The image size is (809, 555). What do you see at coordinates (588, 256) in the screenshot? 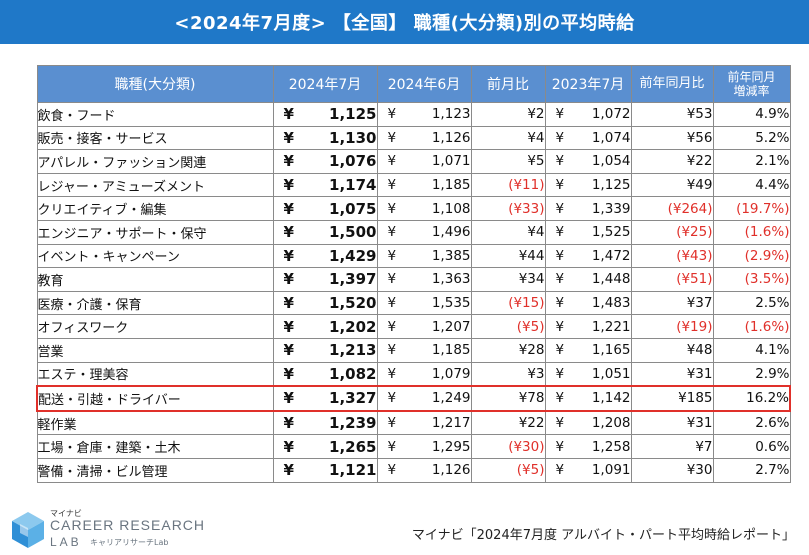
I see `cell-jul-2023: ¥1,472` at bounding box center [588, 256].